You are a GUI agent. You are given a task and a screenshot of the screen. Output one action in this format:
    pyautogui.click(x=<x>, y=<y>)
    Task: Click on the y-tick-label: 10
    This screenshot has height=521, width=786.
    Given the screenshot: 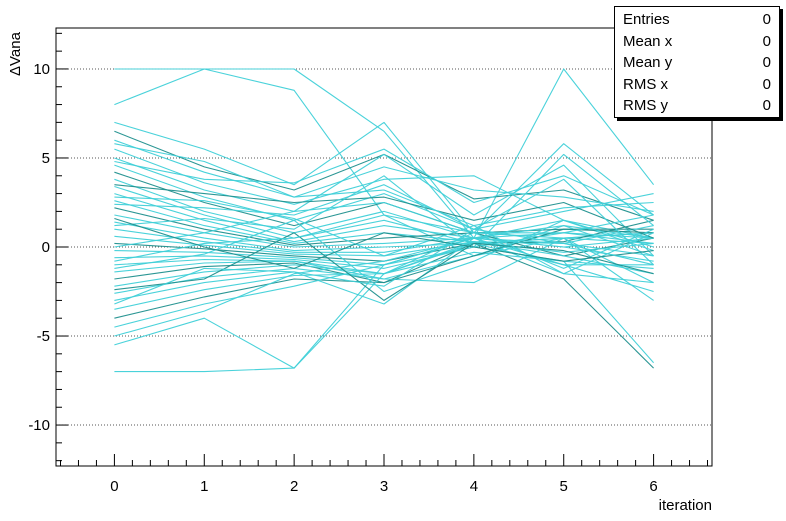 What is the action you would take?
    pyautogui.click(x=41, y=69)
    